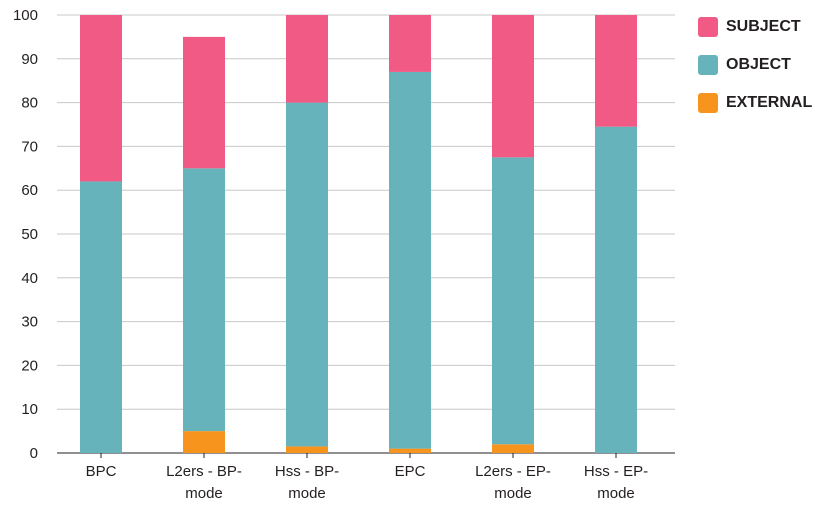  I want to click on x-tick-label: BPC, so click(101, 471).